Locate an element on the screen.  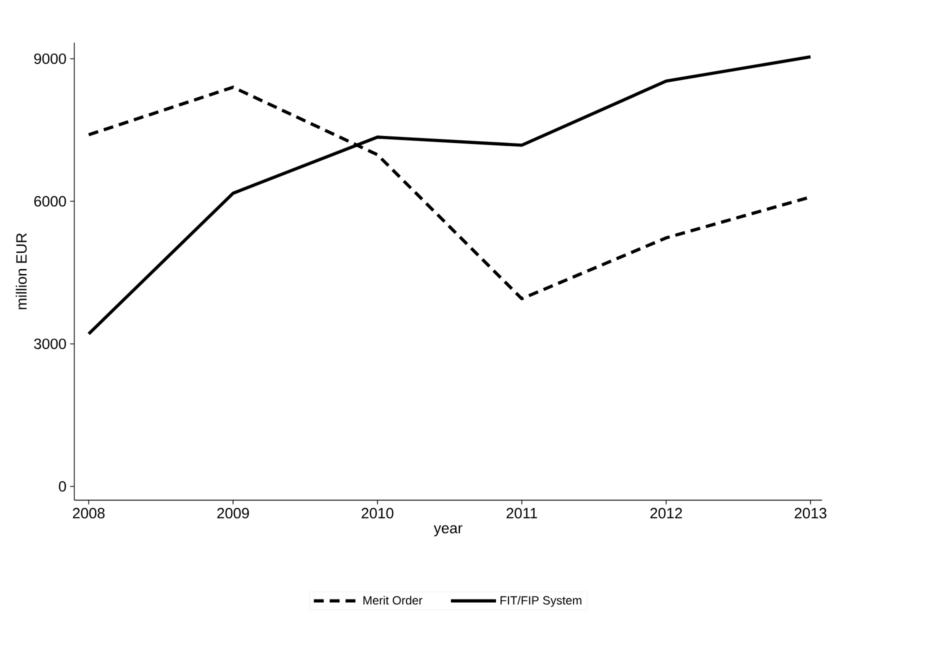
legend-label: Merit Order is located at coordinates (392, 600).